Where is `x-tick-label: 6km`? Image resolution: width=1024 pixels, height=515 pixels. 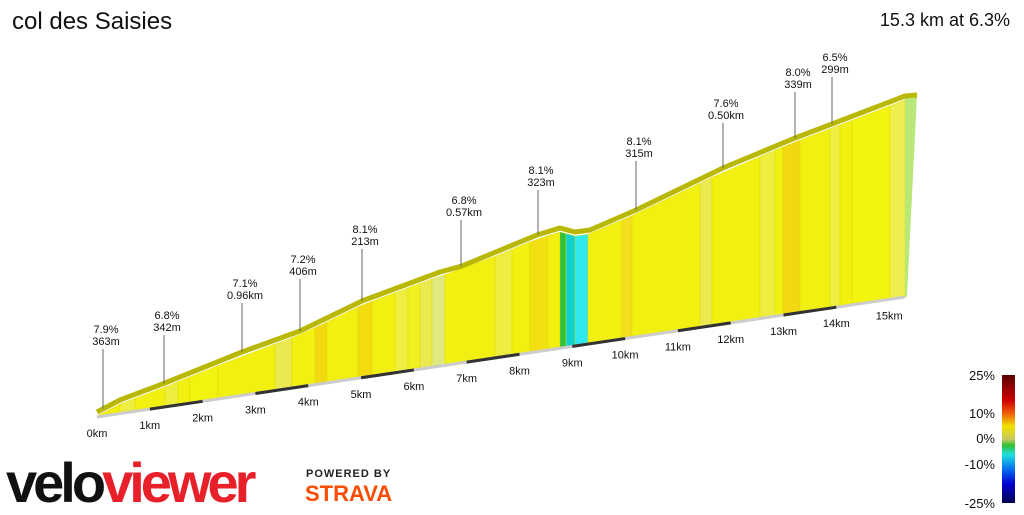
x-tick-label: 6km is located at coordinates (413, 387).